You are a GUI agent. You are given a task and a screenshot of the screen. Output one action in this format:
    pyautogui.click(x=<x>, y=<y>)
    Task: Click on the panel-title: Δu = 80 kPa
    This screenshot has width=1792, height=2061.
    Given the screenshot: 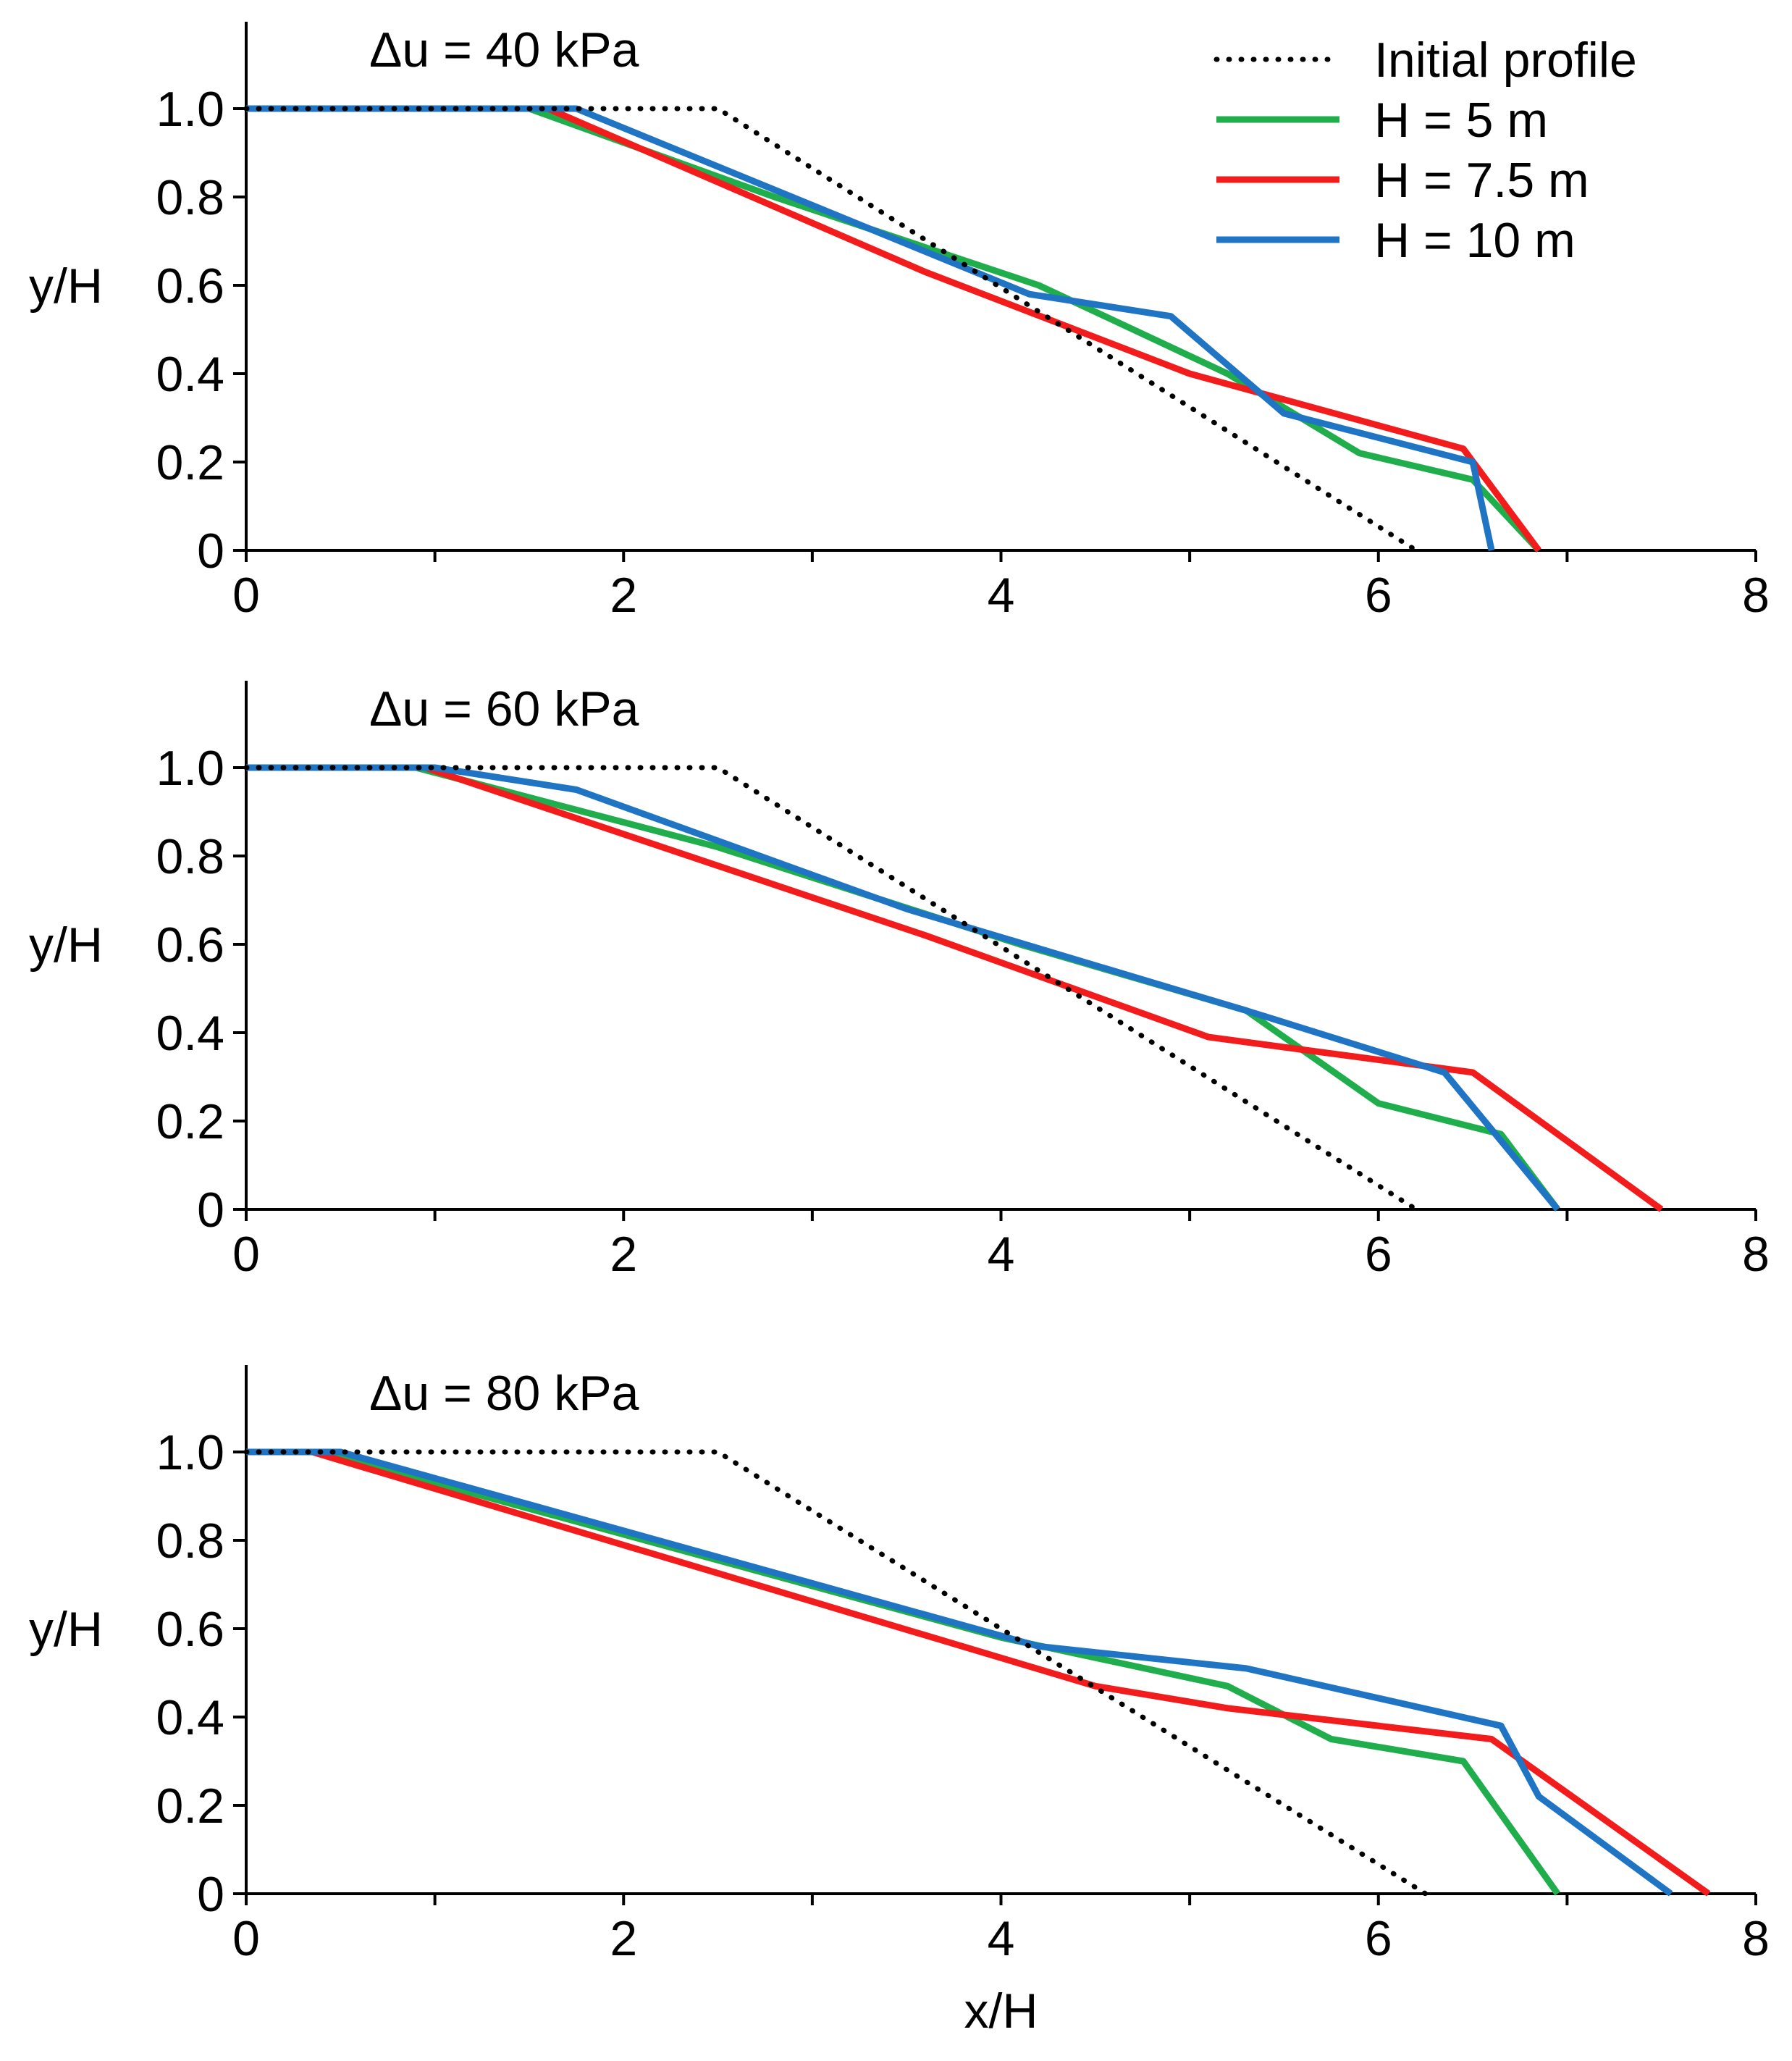 What is the action you would take?
    pyautogui.click(x=504, y=1393)
    